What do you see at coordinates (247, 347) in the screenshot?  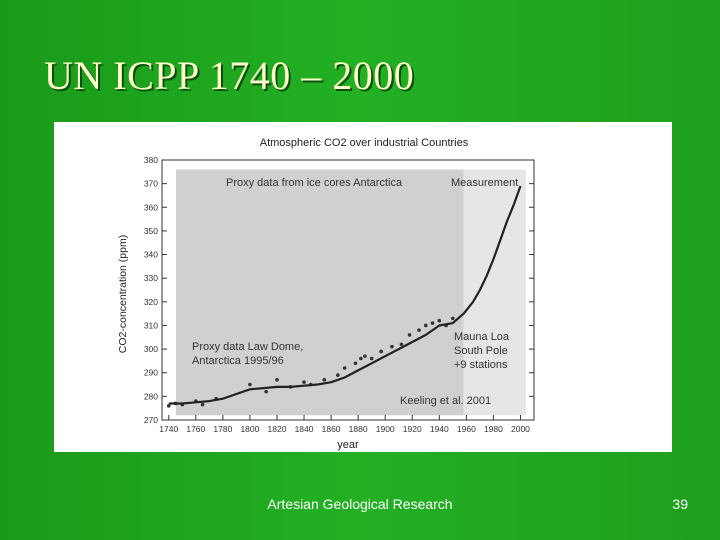 I see `annotation-law-dome-1: Proxy data Law Dome,` at bounding box center [247, 347].